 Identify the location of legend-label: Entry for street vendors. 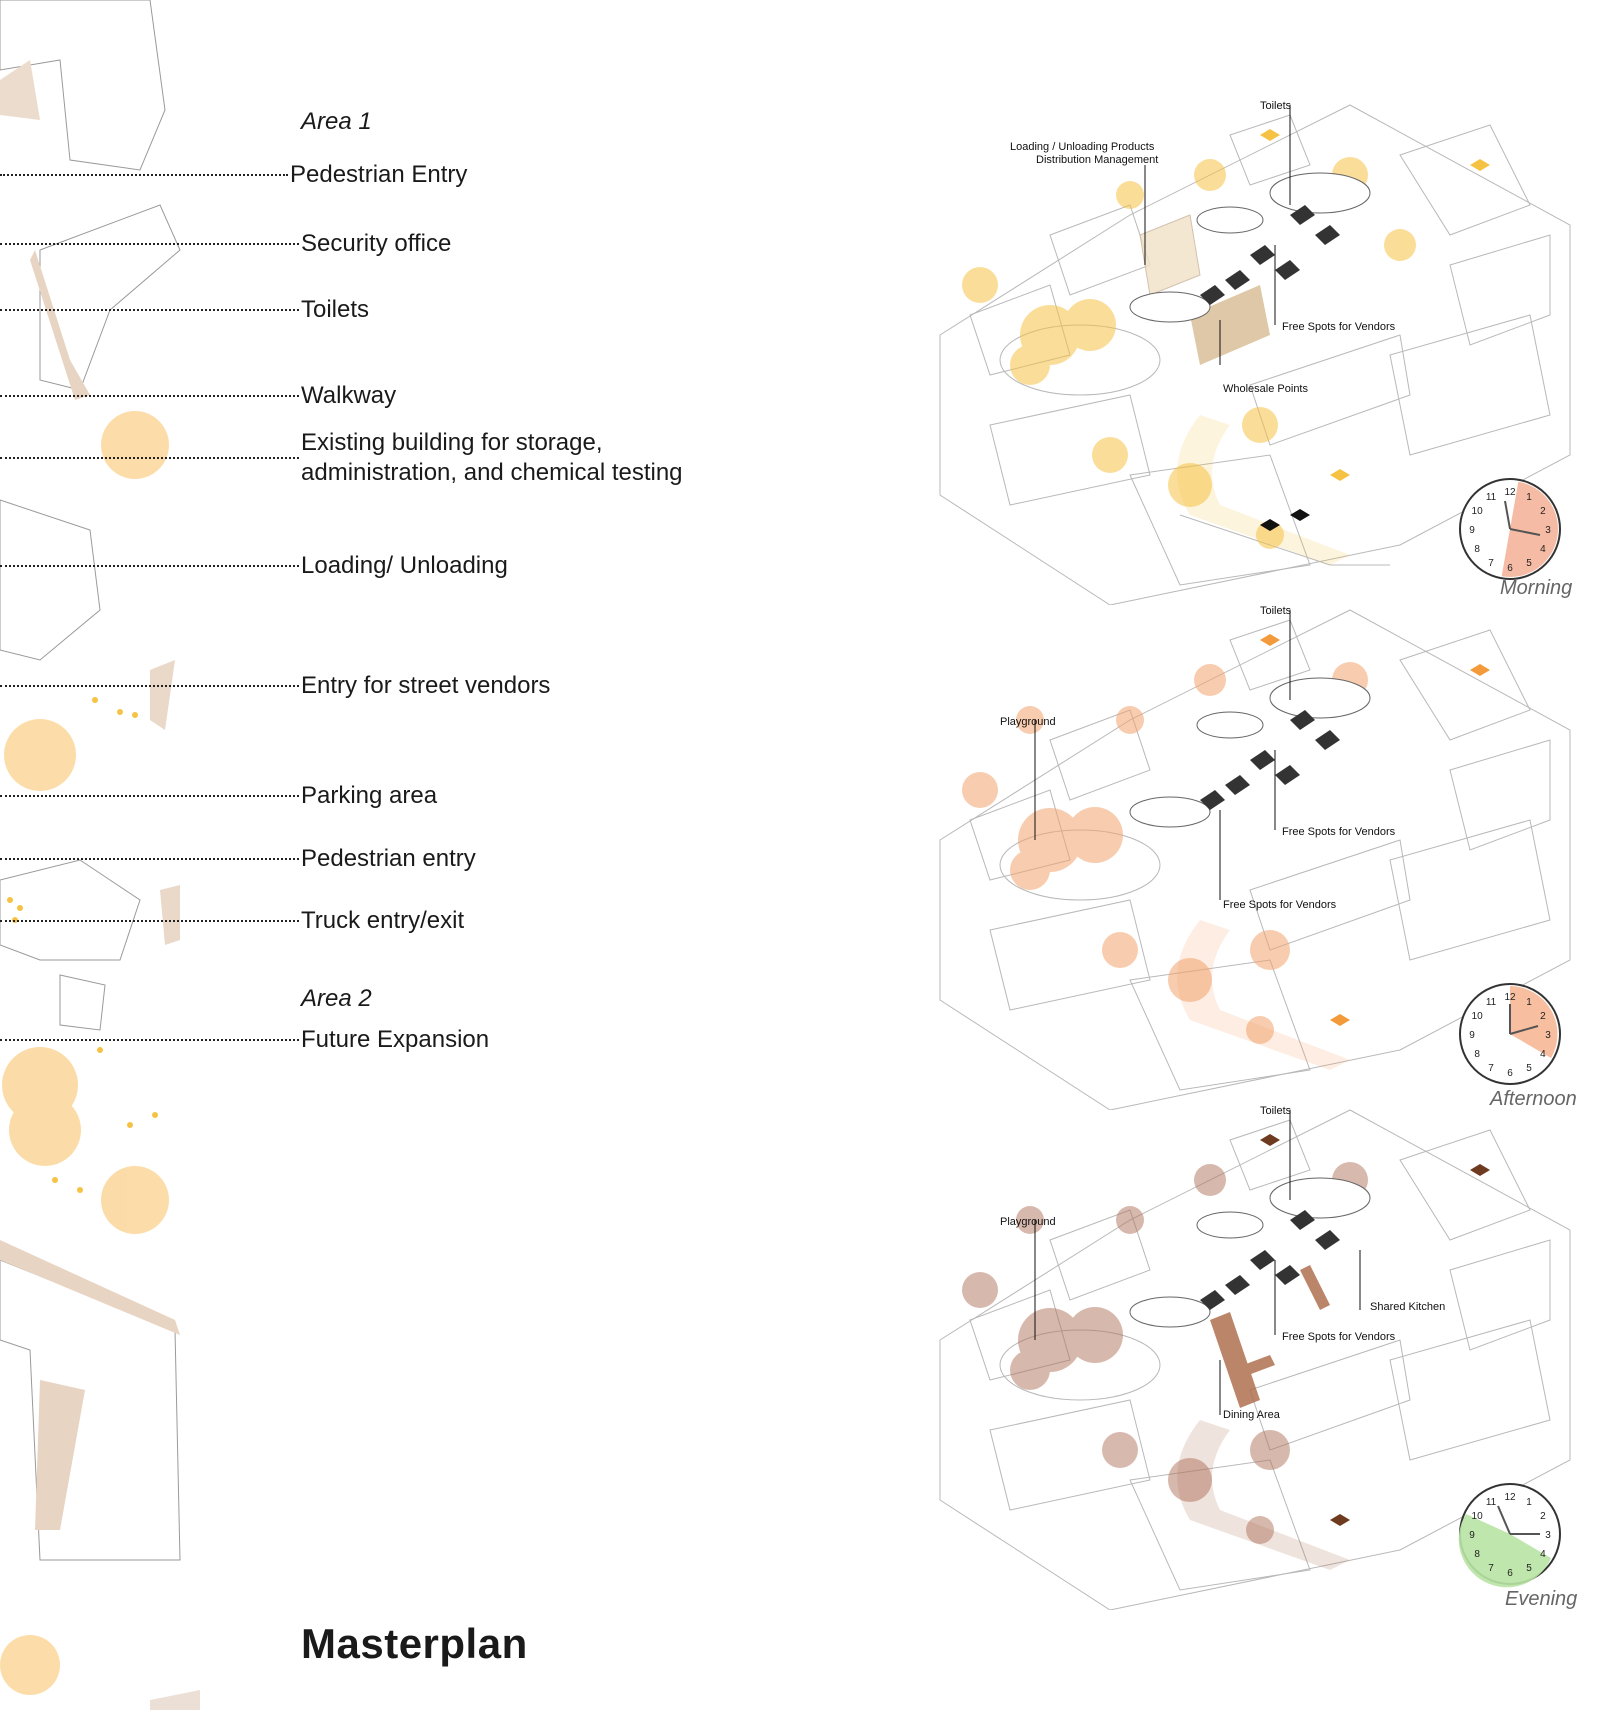
(426, 685).